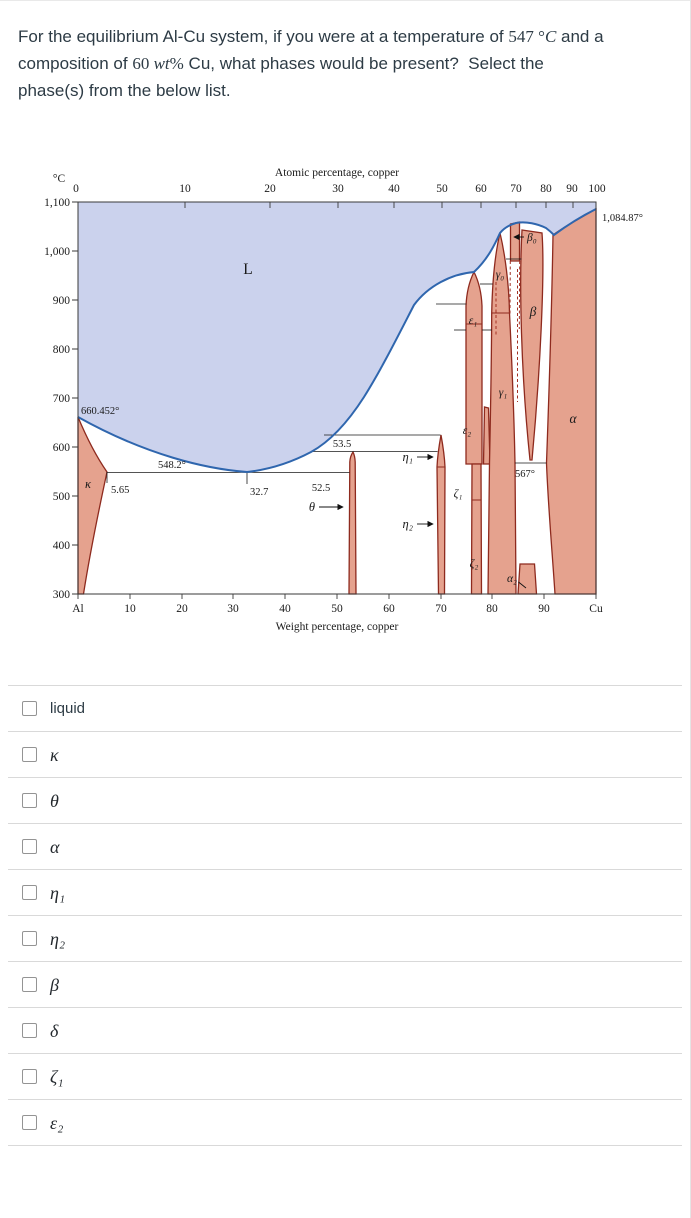  What do you see at coordinates (345, 1123) in the screenshot?
I see `option-row-epsilon2: ε₂` at bounding box center [345, 1123].